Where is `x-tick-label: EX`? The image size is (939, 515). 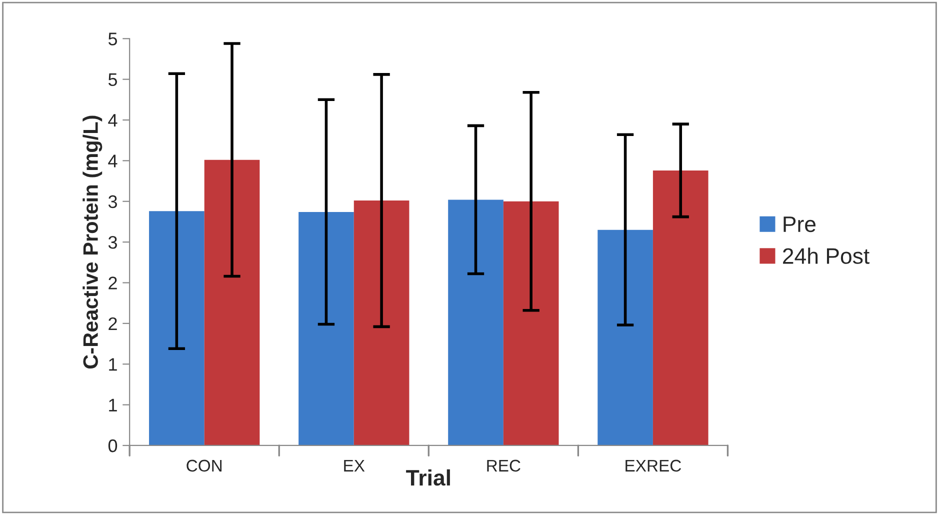 x-tick-label: EX is located at coordinates (354, 466).